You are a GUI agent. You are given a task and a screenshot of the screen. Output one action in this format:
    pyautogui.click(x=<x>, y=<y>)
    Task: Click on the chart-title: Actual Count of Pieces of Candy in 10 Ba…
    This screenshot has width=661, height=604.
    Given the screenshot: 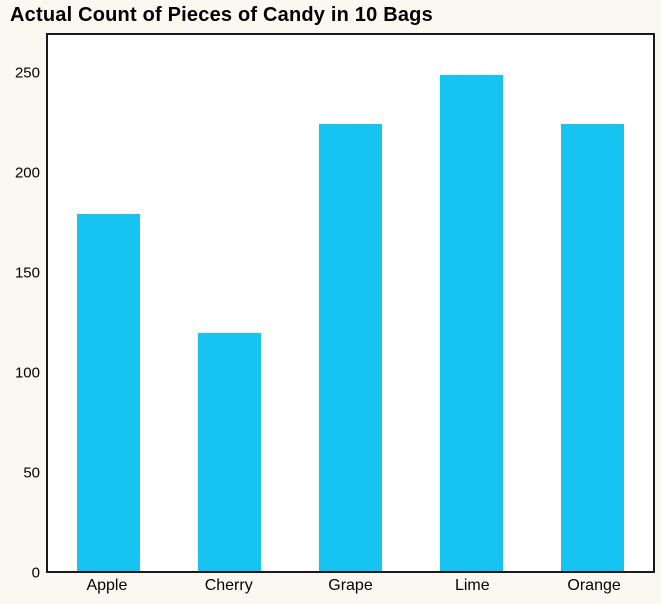 What is the action you would take?
    pyautogui.click(x=221, y=15)
    